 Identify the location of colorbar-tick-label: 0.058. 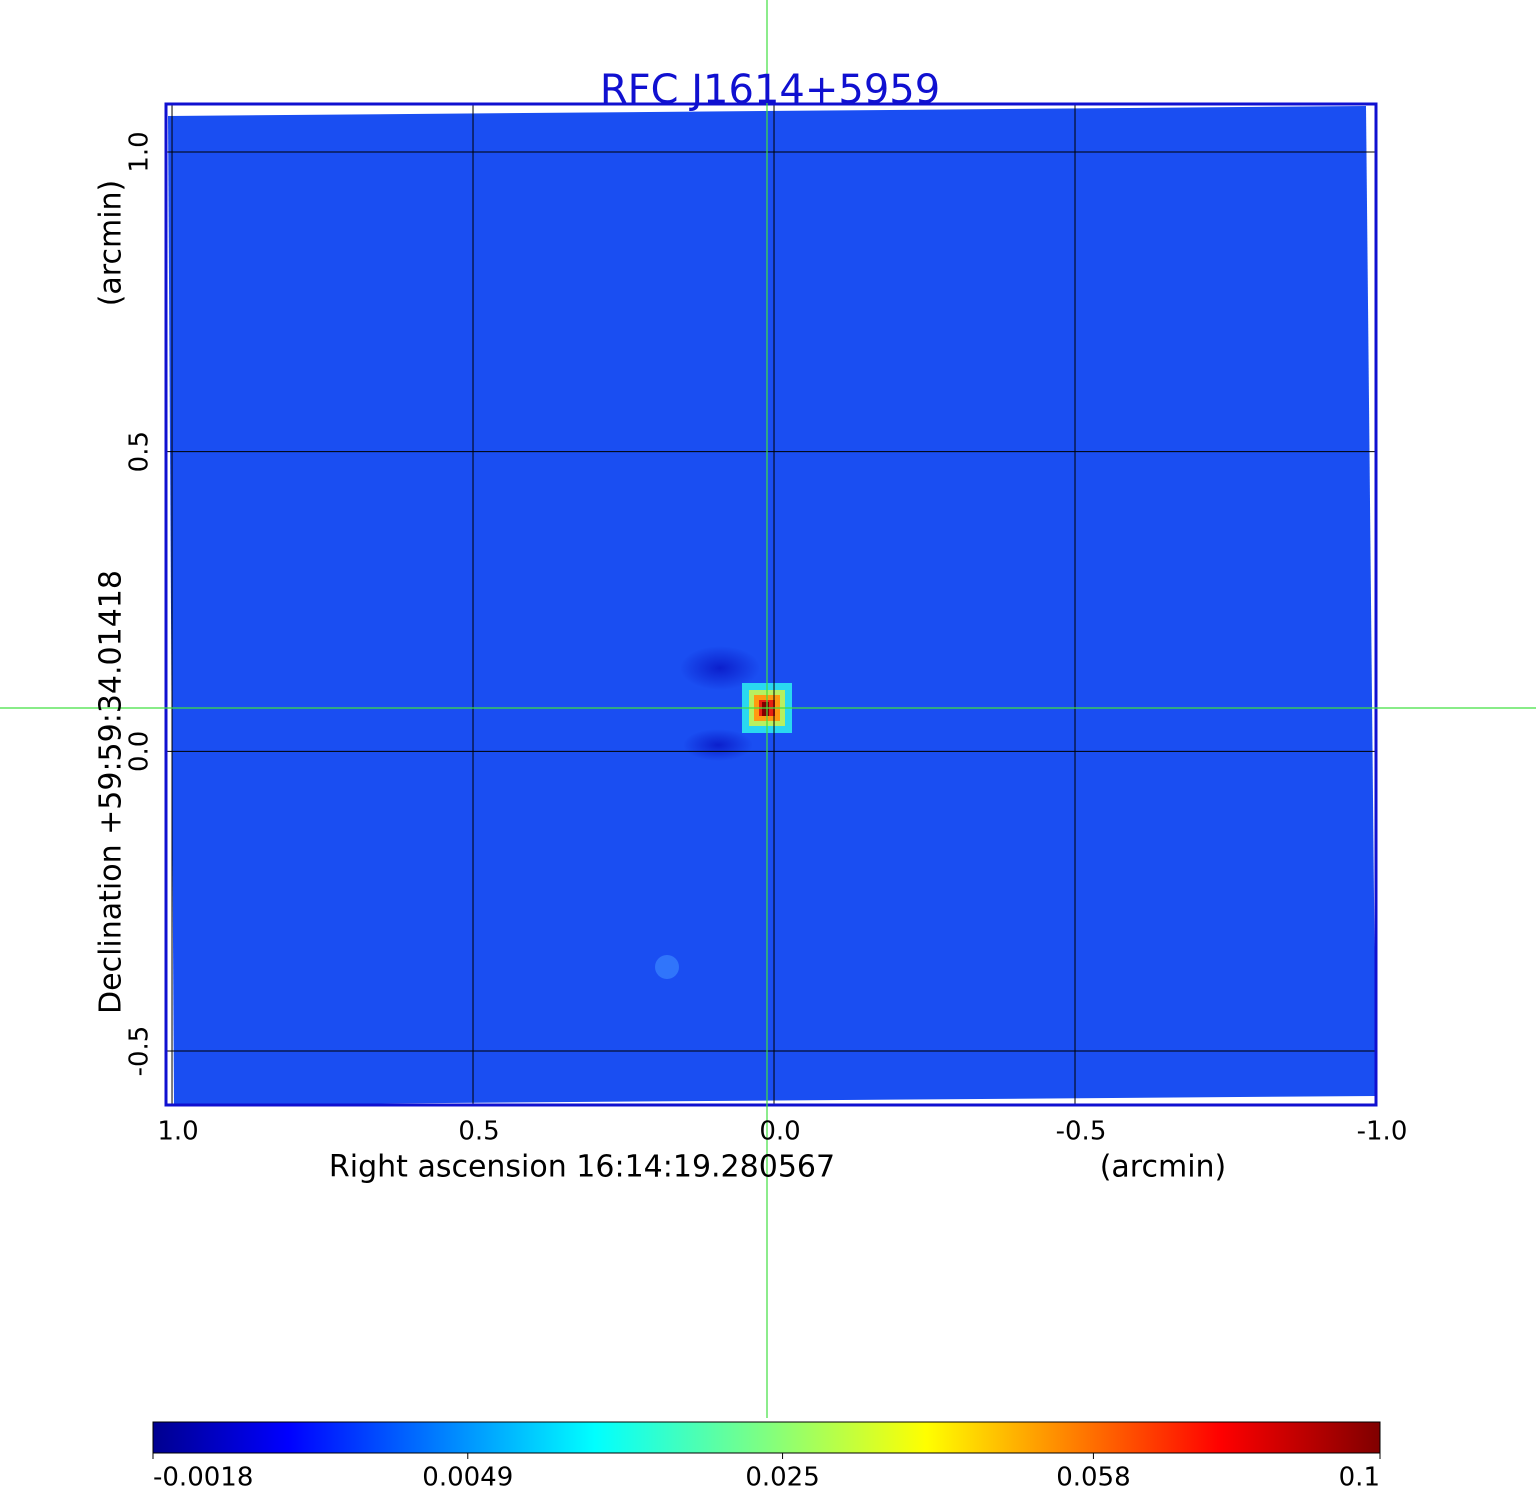
(1093, 1478).